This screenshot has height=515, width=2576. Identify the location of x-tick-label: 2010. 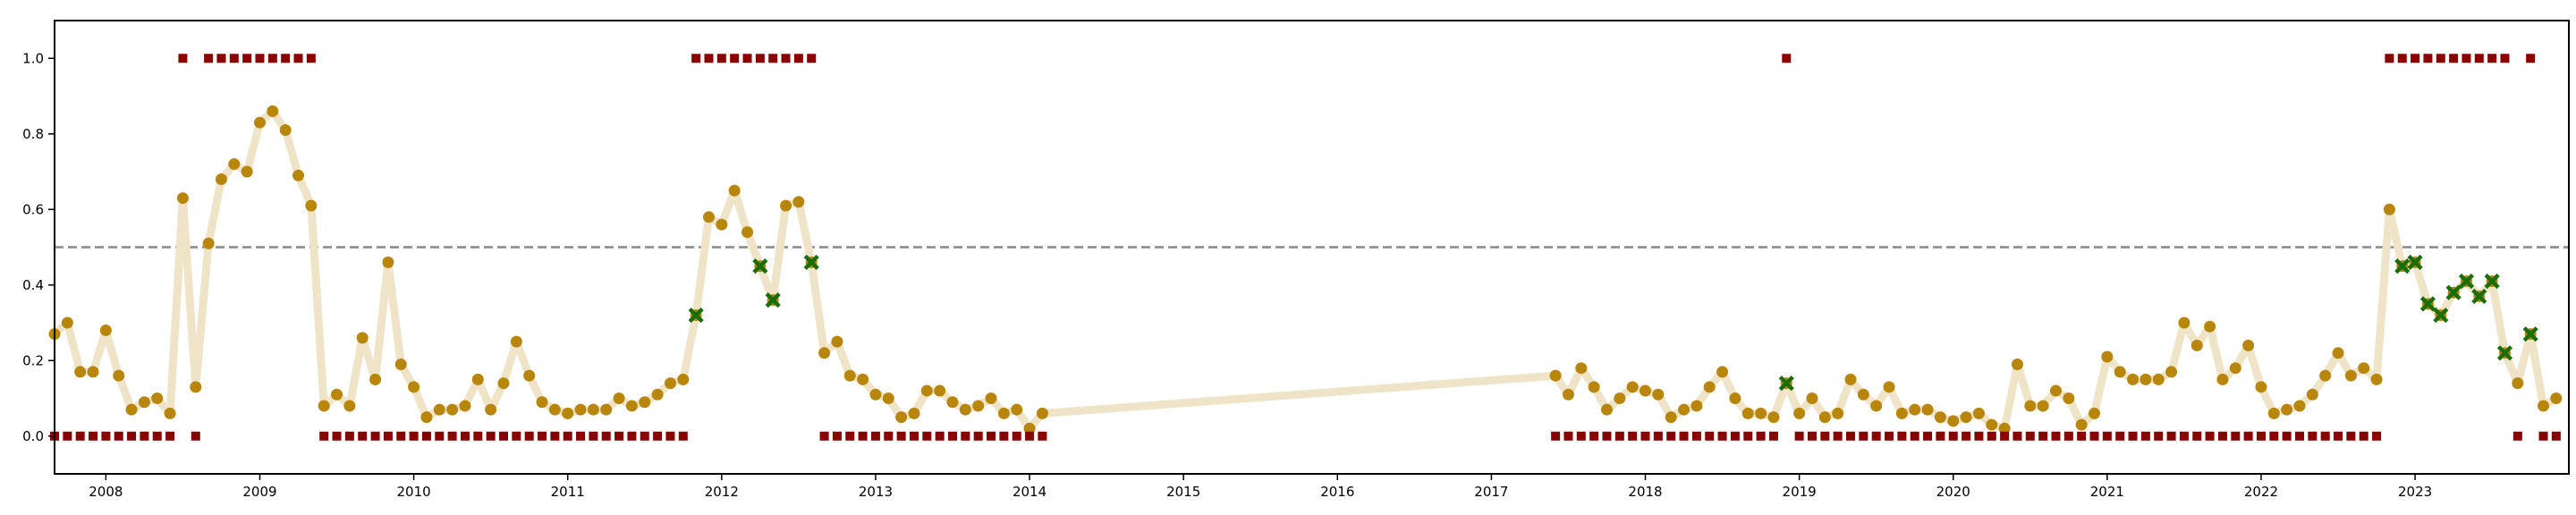
(414, 492).